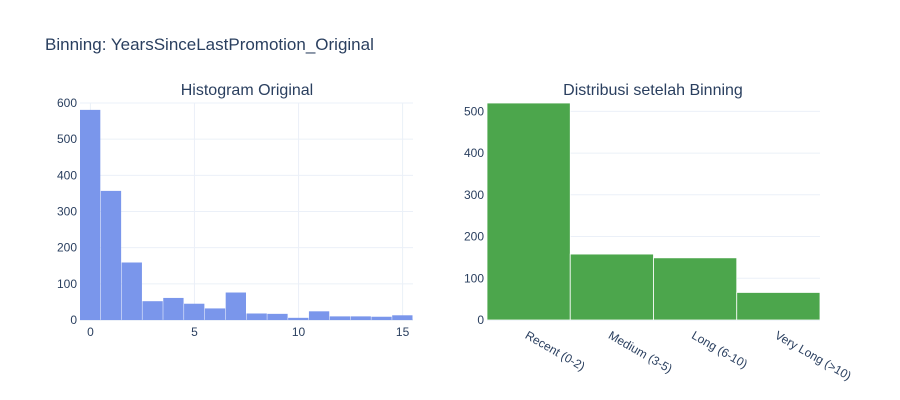  Describe the element at coordinates (474, 153) in the screenshot. I see `binning-y-tick-4: 400` at that location.